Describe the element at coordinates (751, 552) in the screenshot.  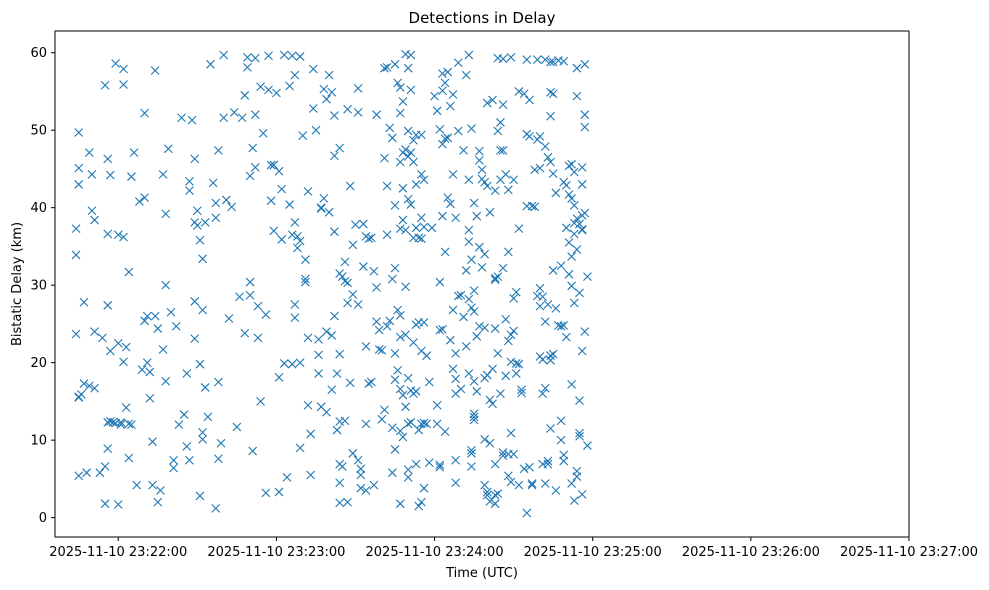
I see `x-tick-label: 2025-11-10 23:26:00` at that location.